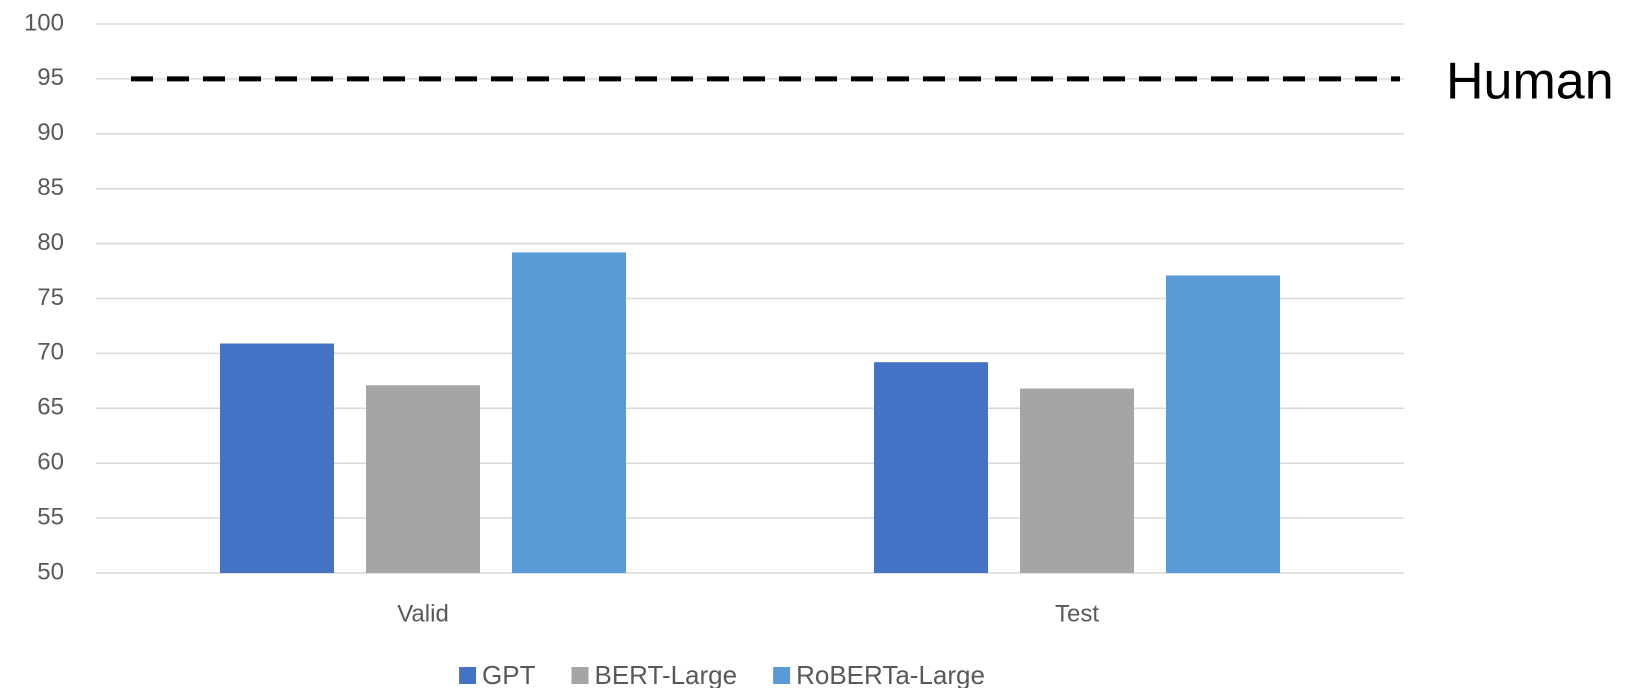 This screenshot has width=1635, height=688. What do you see at coordinates (50, 407) in the screenshot?
I see `y-tick-label: 65` at bounding box center [50, 407].